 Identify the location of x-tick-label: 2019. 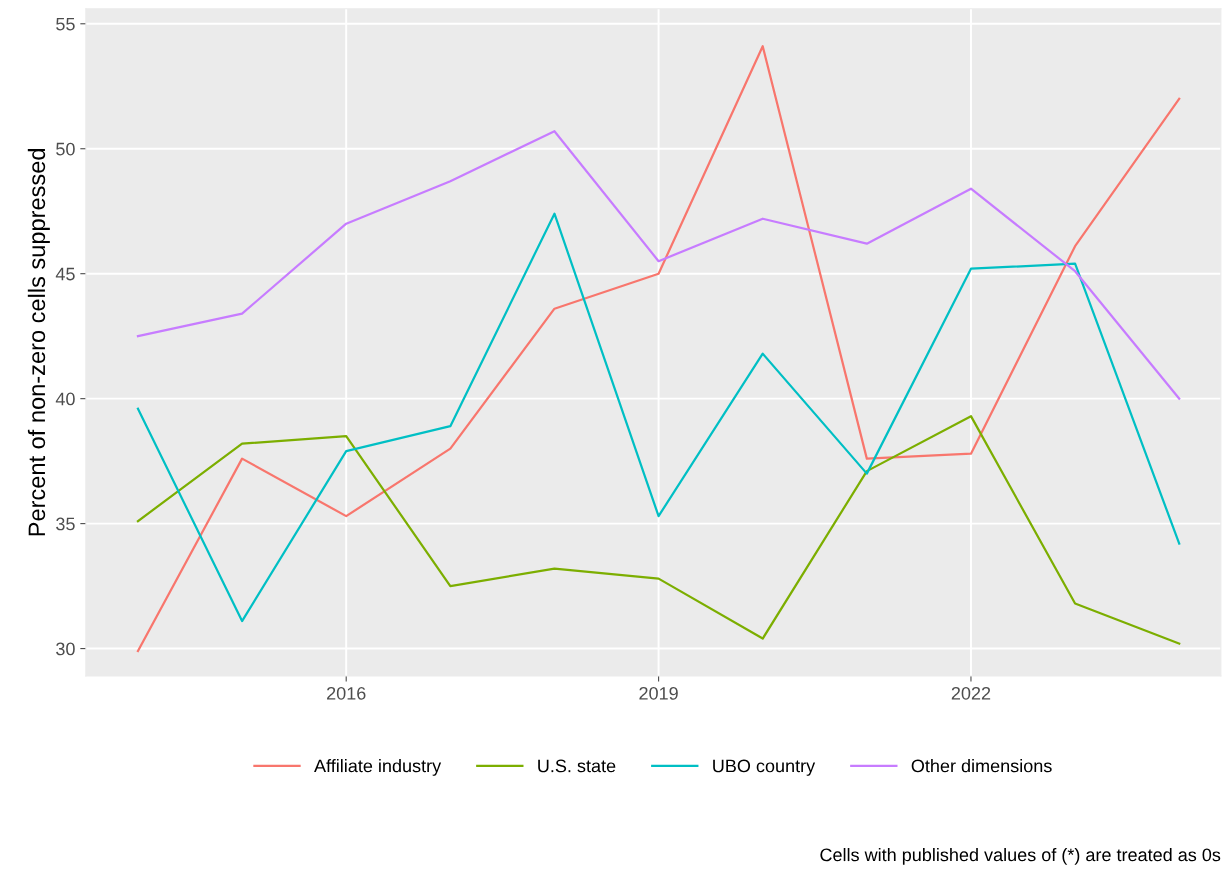
(658, 693).